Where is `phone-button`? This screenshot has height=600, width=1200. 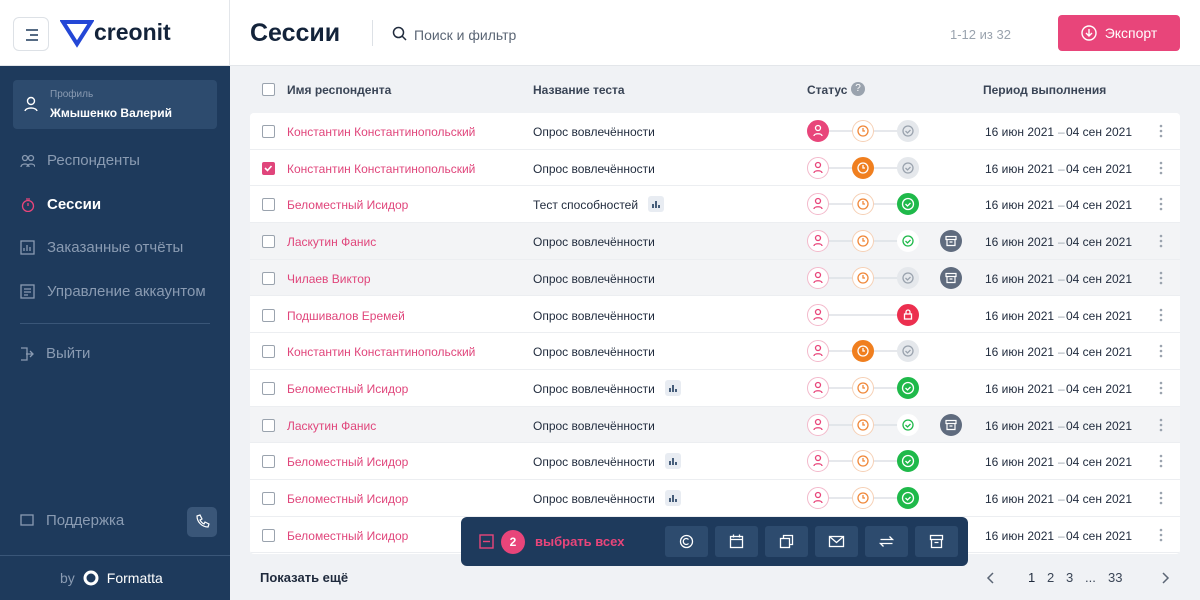
phone-button is located at coordinates (202, 522).